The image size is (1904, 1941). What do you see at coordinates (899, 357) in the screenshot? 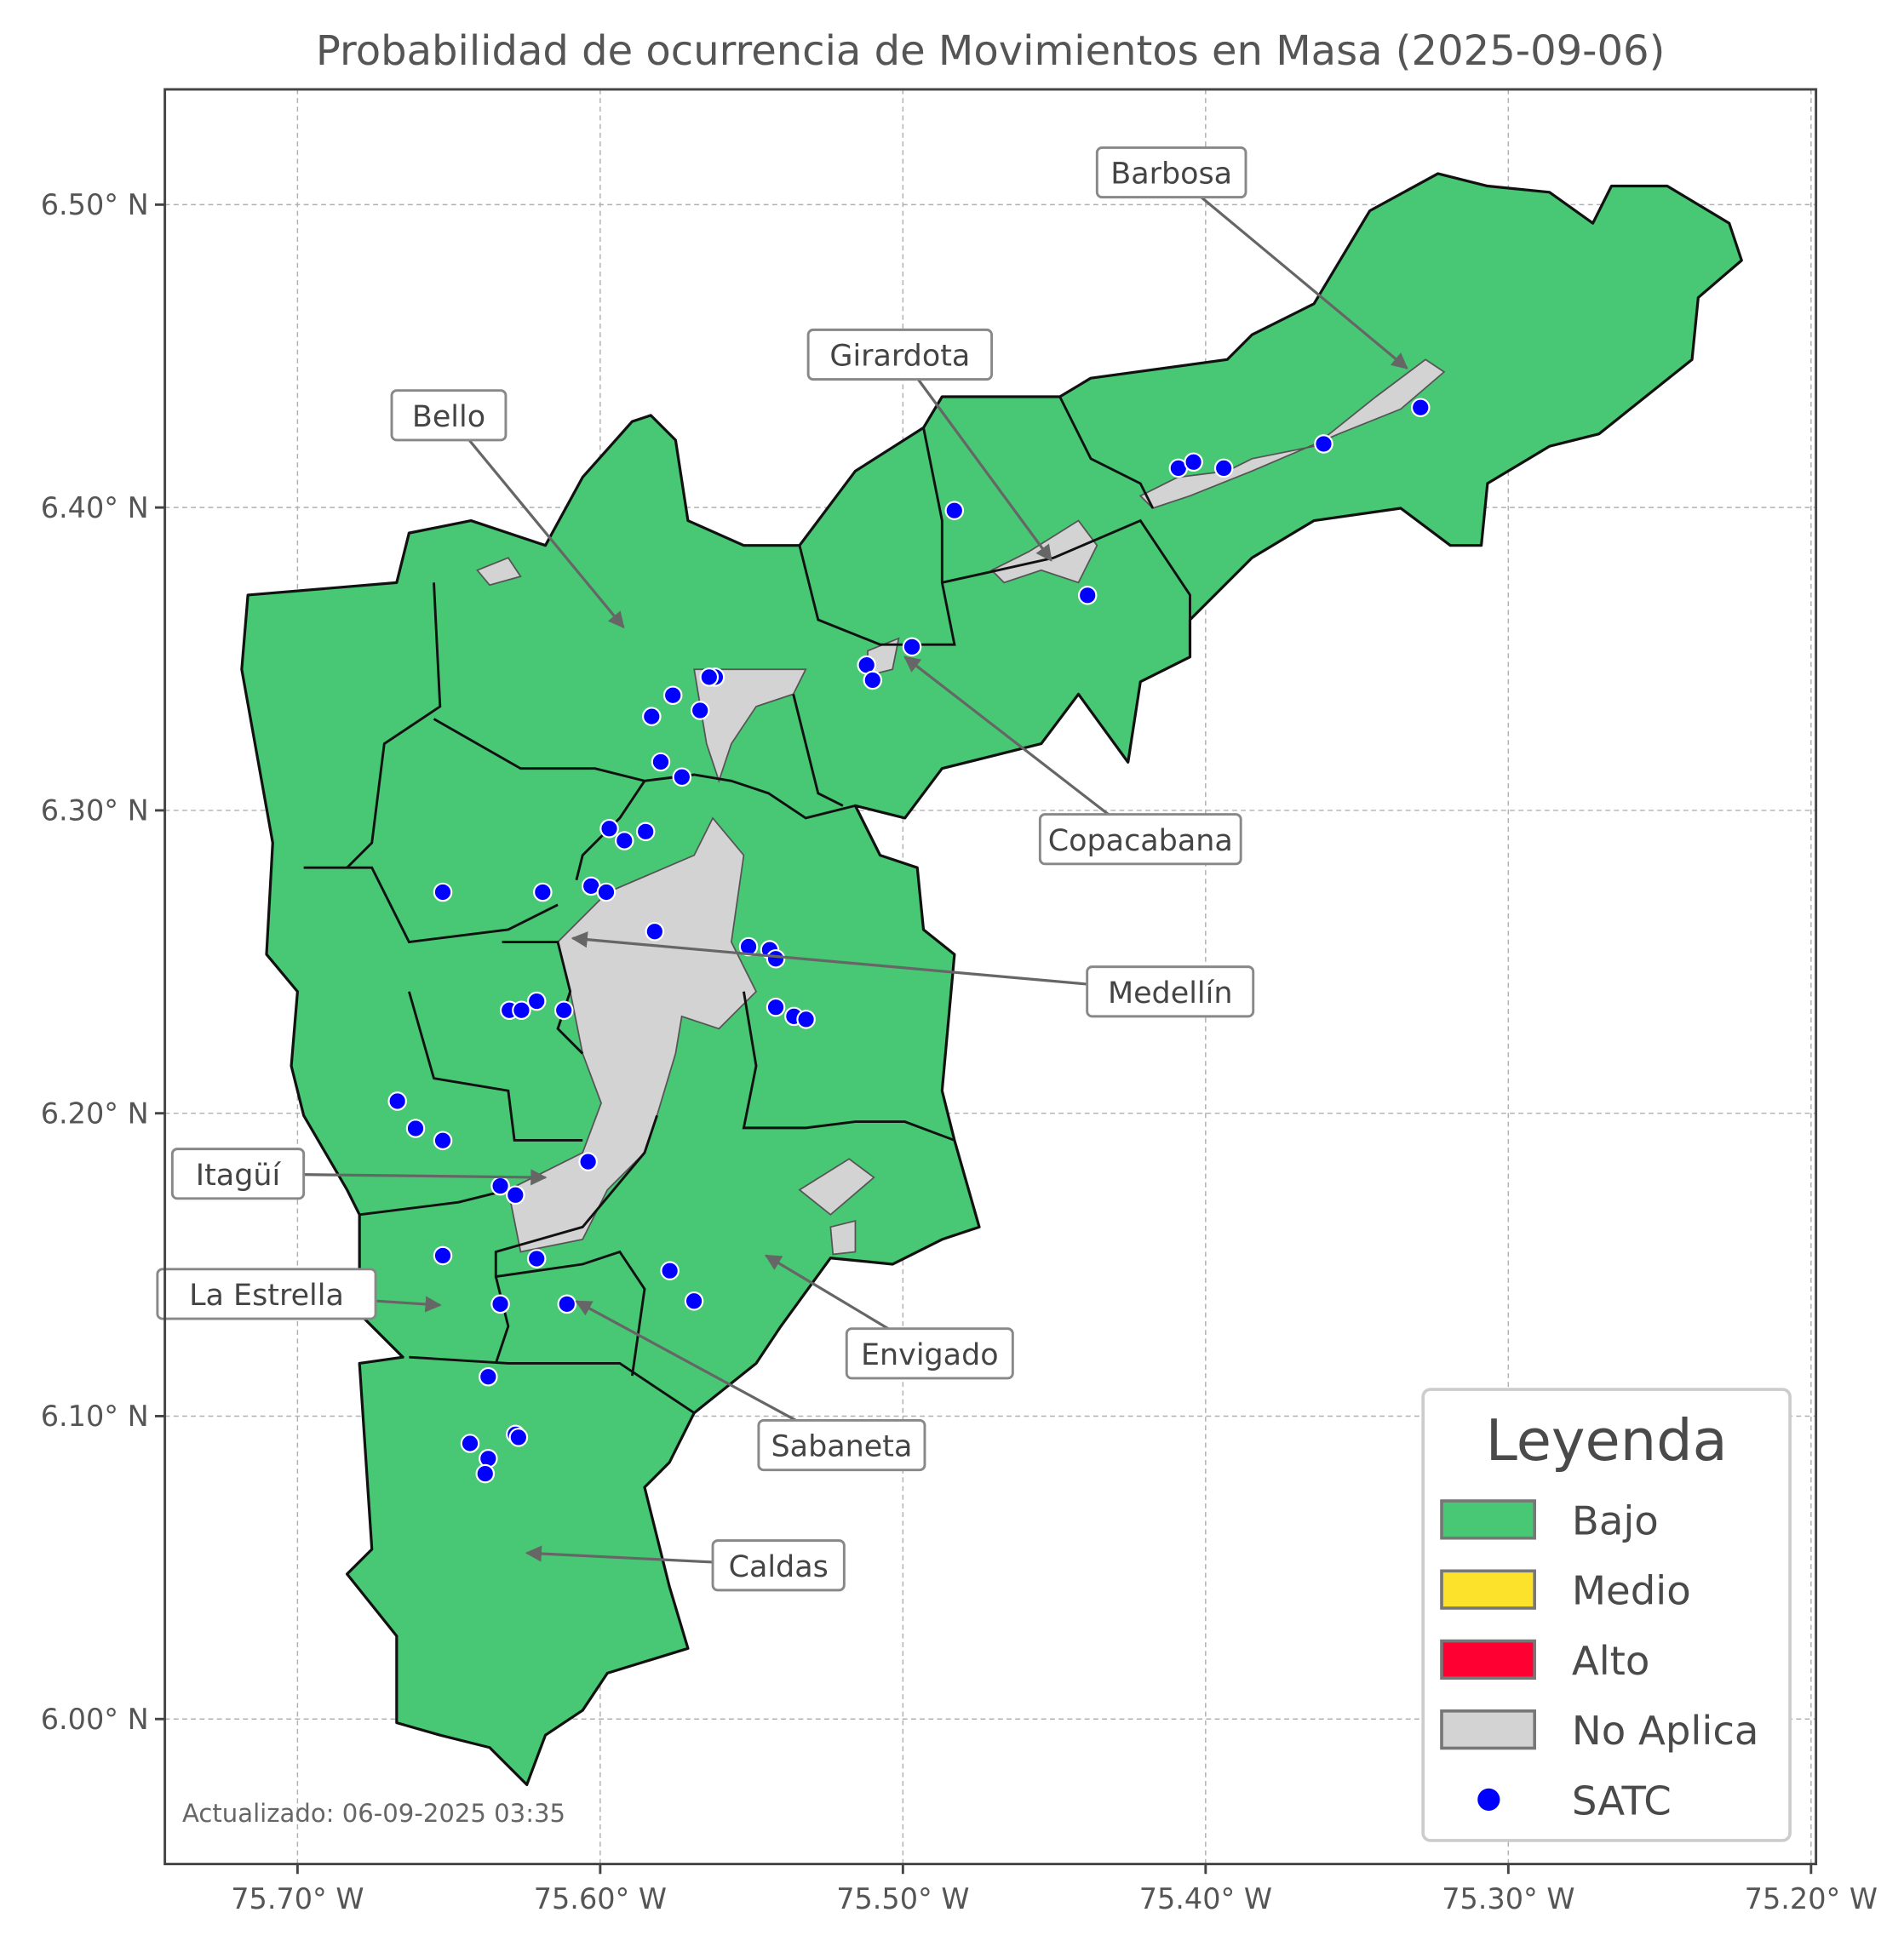
I see `annotation-label: Girardota` at bounding box center [899, 357].